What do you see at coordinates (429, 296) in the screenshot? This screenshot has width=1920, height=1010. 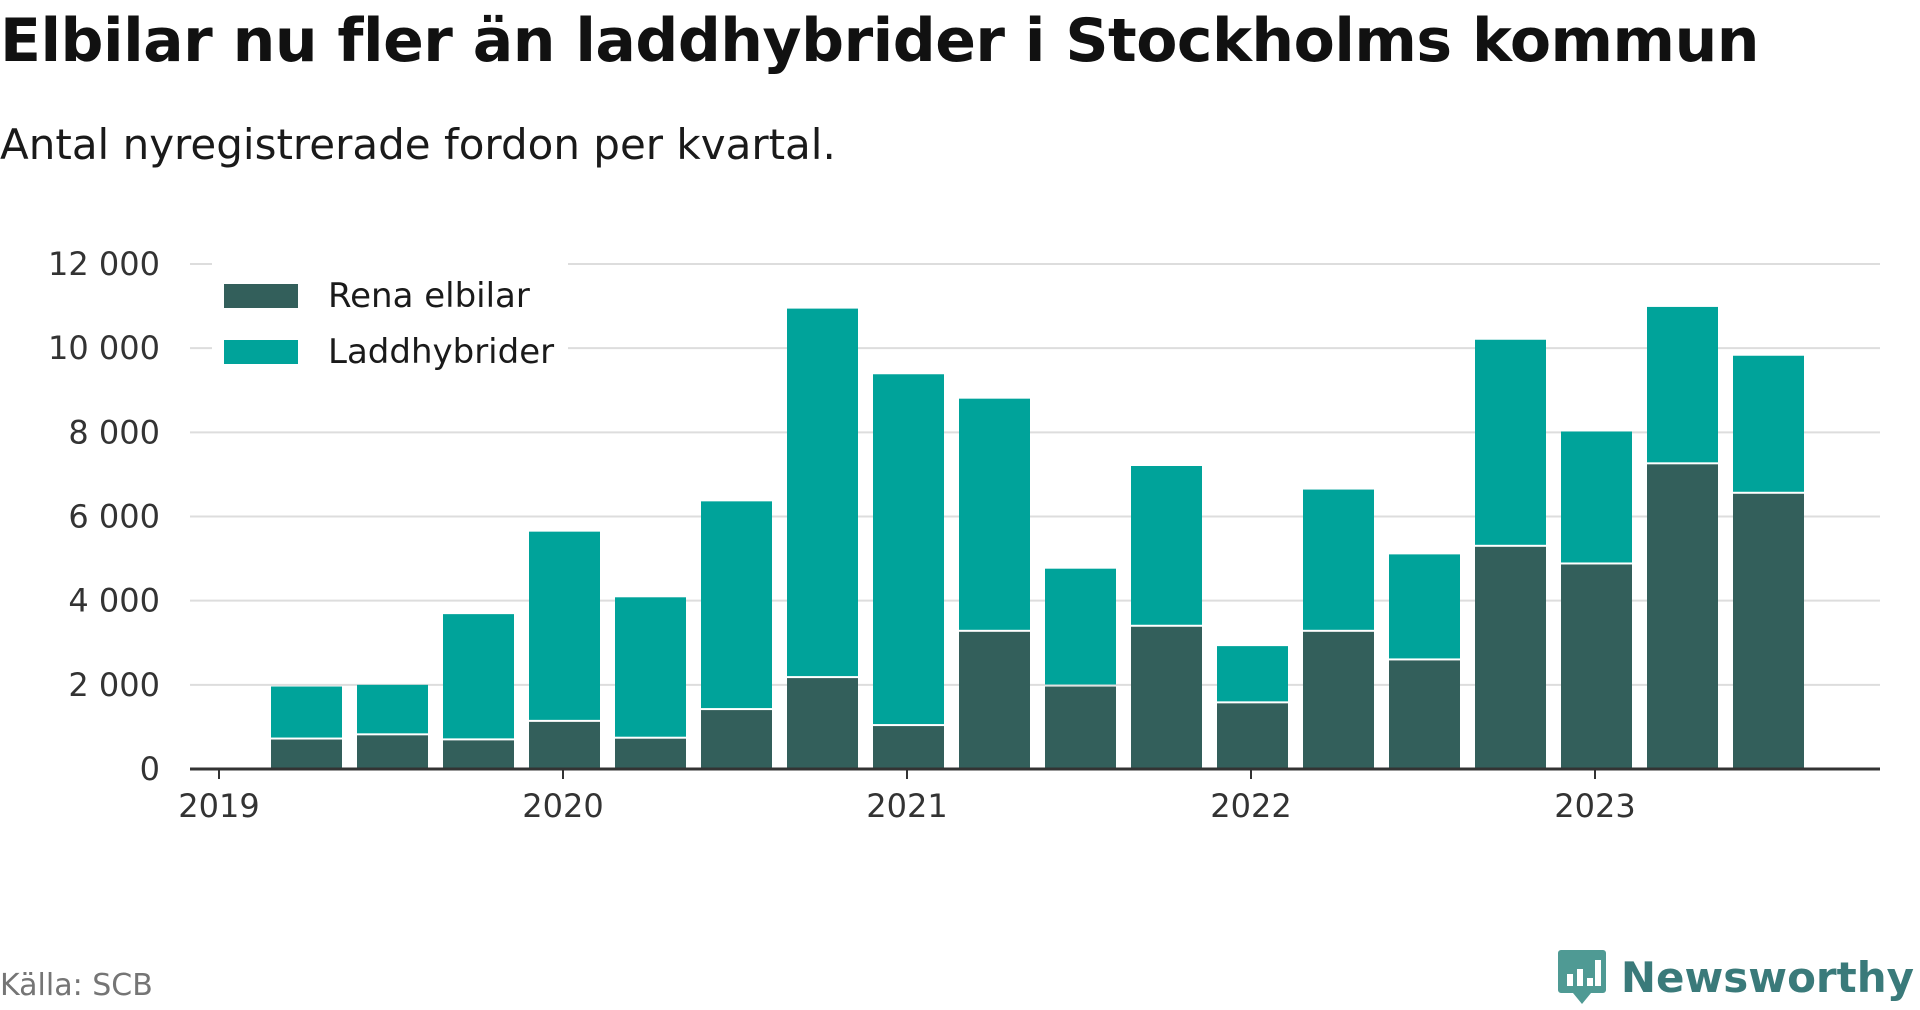 I see `legend-label-rena-elbilar: Rena elbilar` at bounding box center [429, 296].